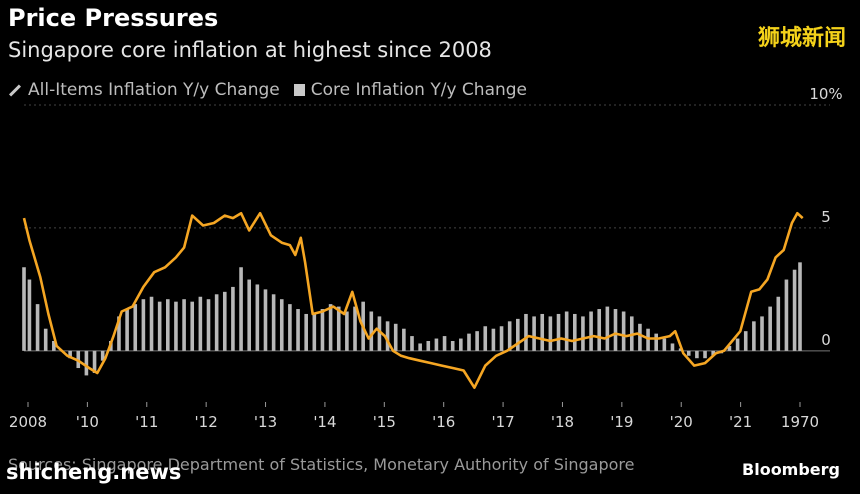 This screenshot has width=860, height=494. What do you see at coordinates (87, 422) in the screenshot?
I see `x-tick-label: '10` at bounding box center [87, 422].